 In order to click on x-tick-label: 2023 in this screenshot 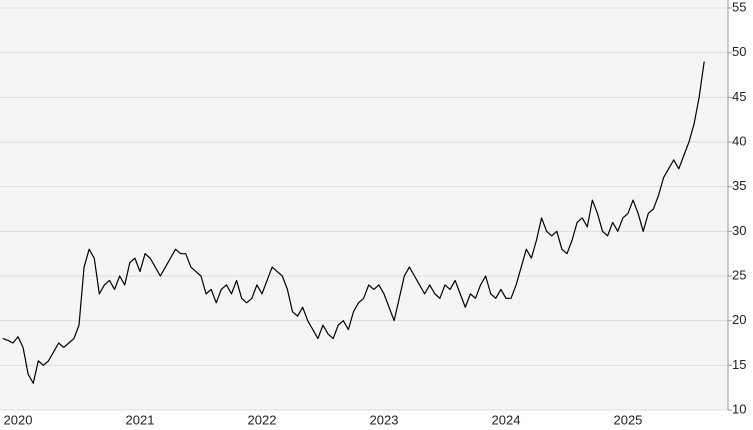, I will do `click(384, 419)`.